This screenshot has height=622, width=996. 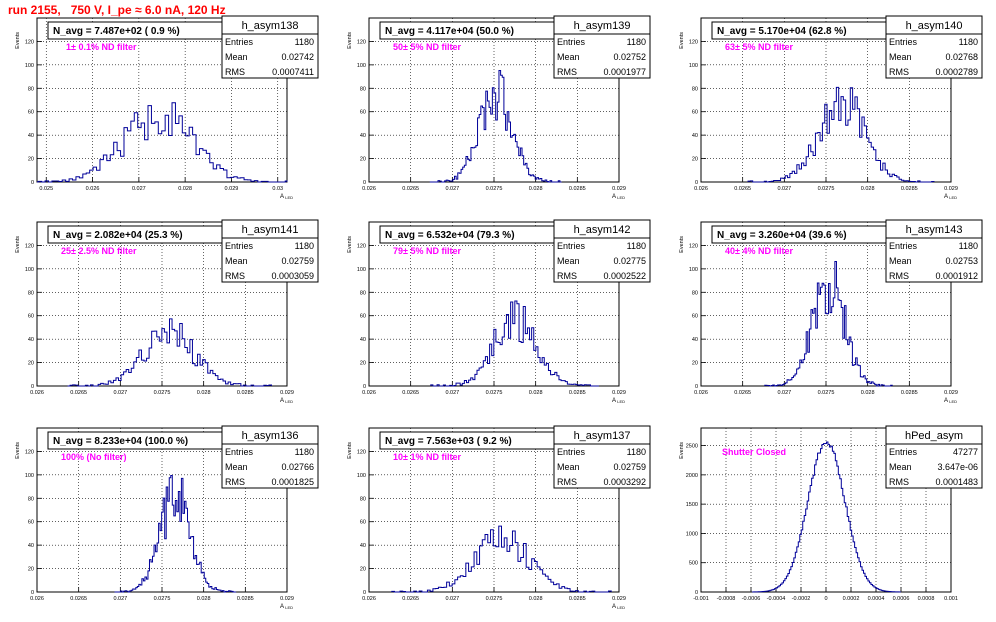 What do you see at coordinates (901, 599) in the screenshot?
I see `x-tick-label: 0.0006` at bounding box center [901, 599].